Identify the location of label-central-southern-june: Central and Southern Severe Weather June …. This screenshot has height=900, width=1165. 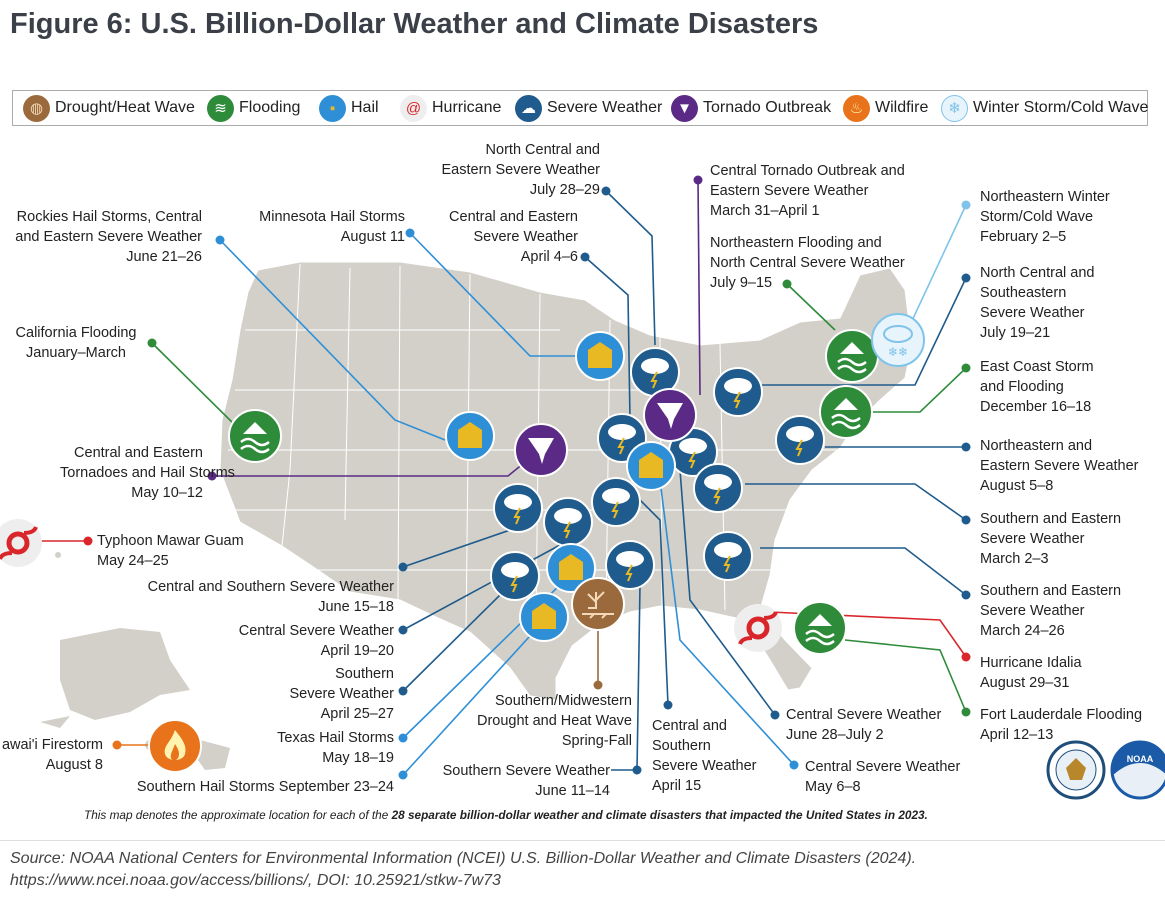
(270, 597).